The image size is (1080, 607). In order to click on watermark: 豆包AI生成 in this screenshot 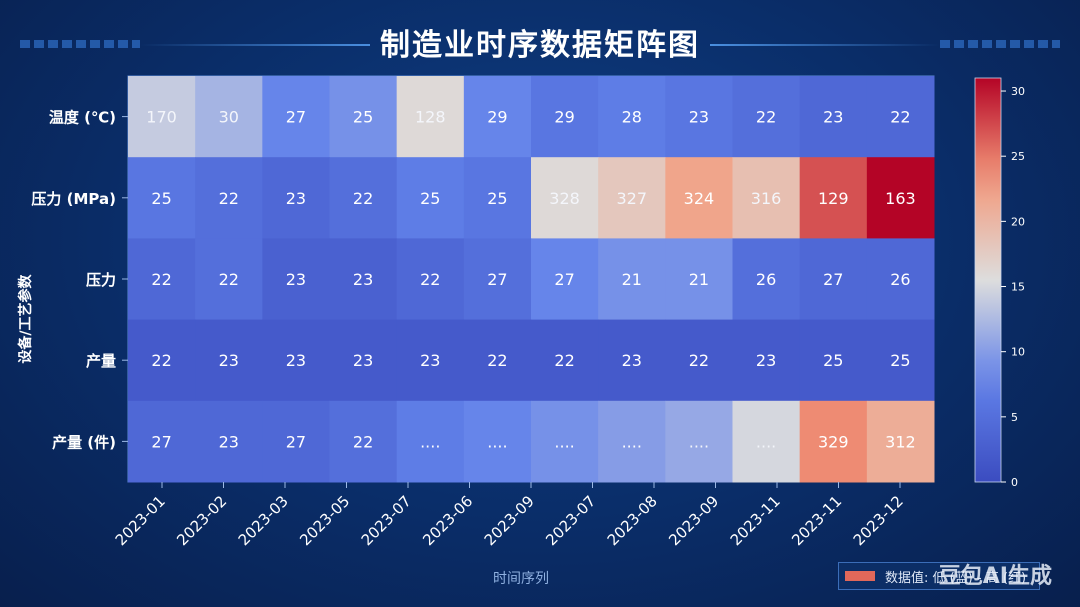, I will do `click(995, 576)`.